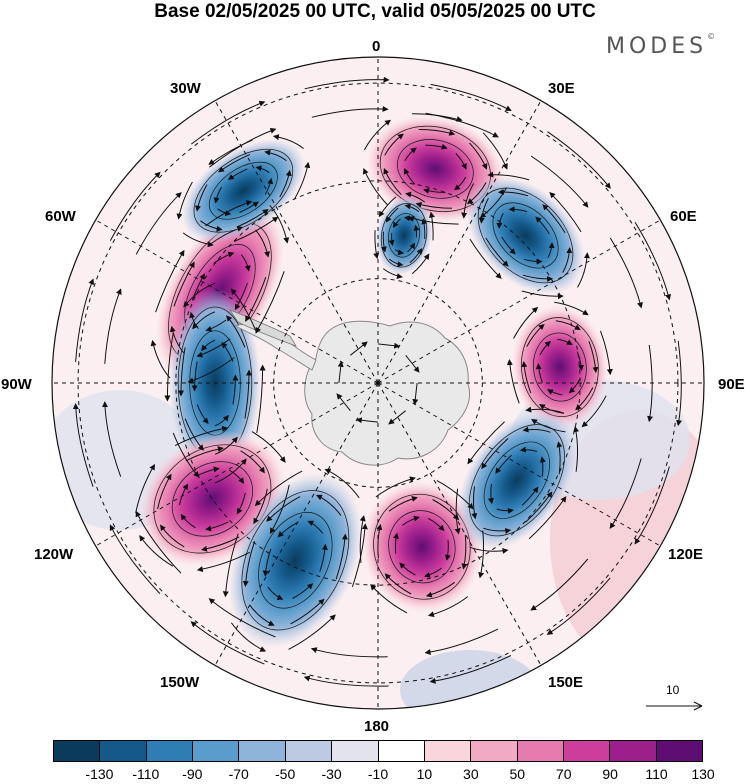  What do you see at coordinates (471, 774) in the screenshot?
I see `colorbar-tick-label: 30` at bounding box center [471, 774].